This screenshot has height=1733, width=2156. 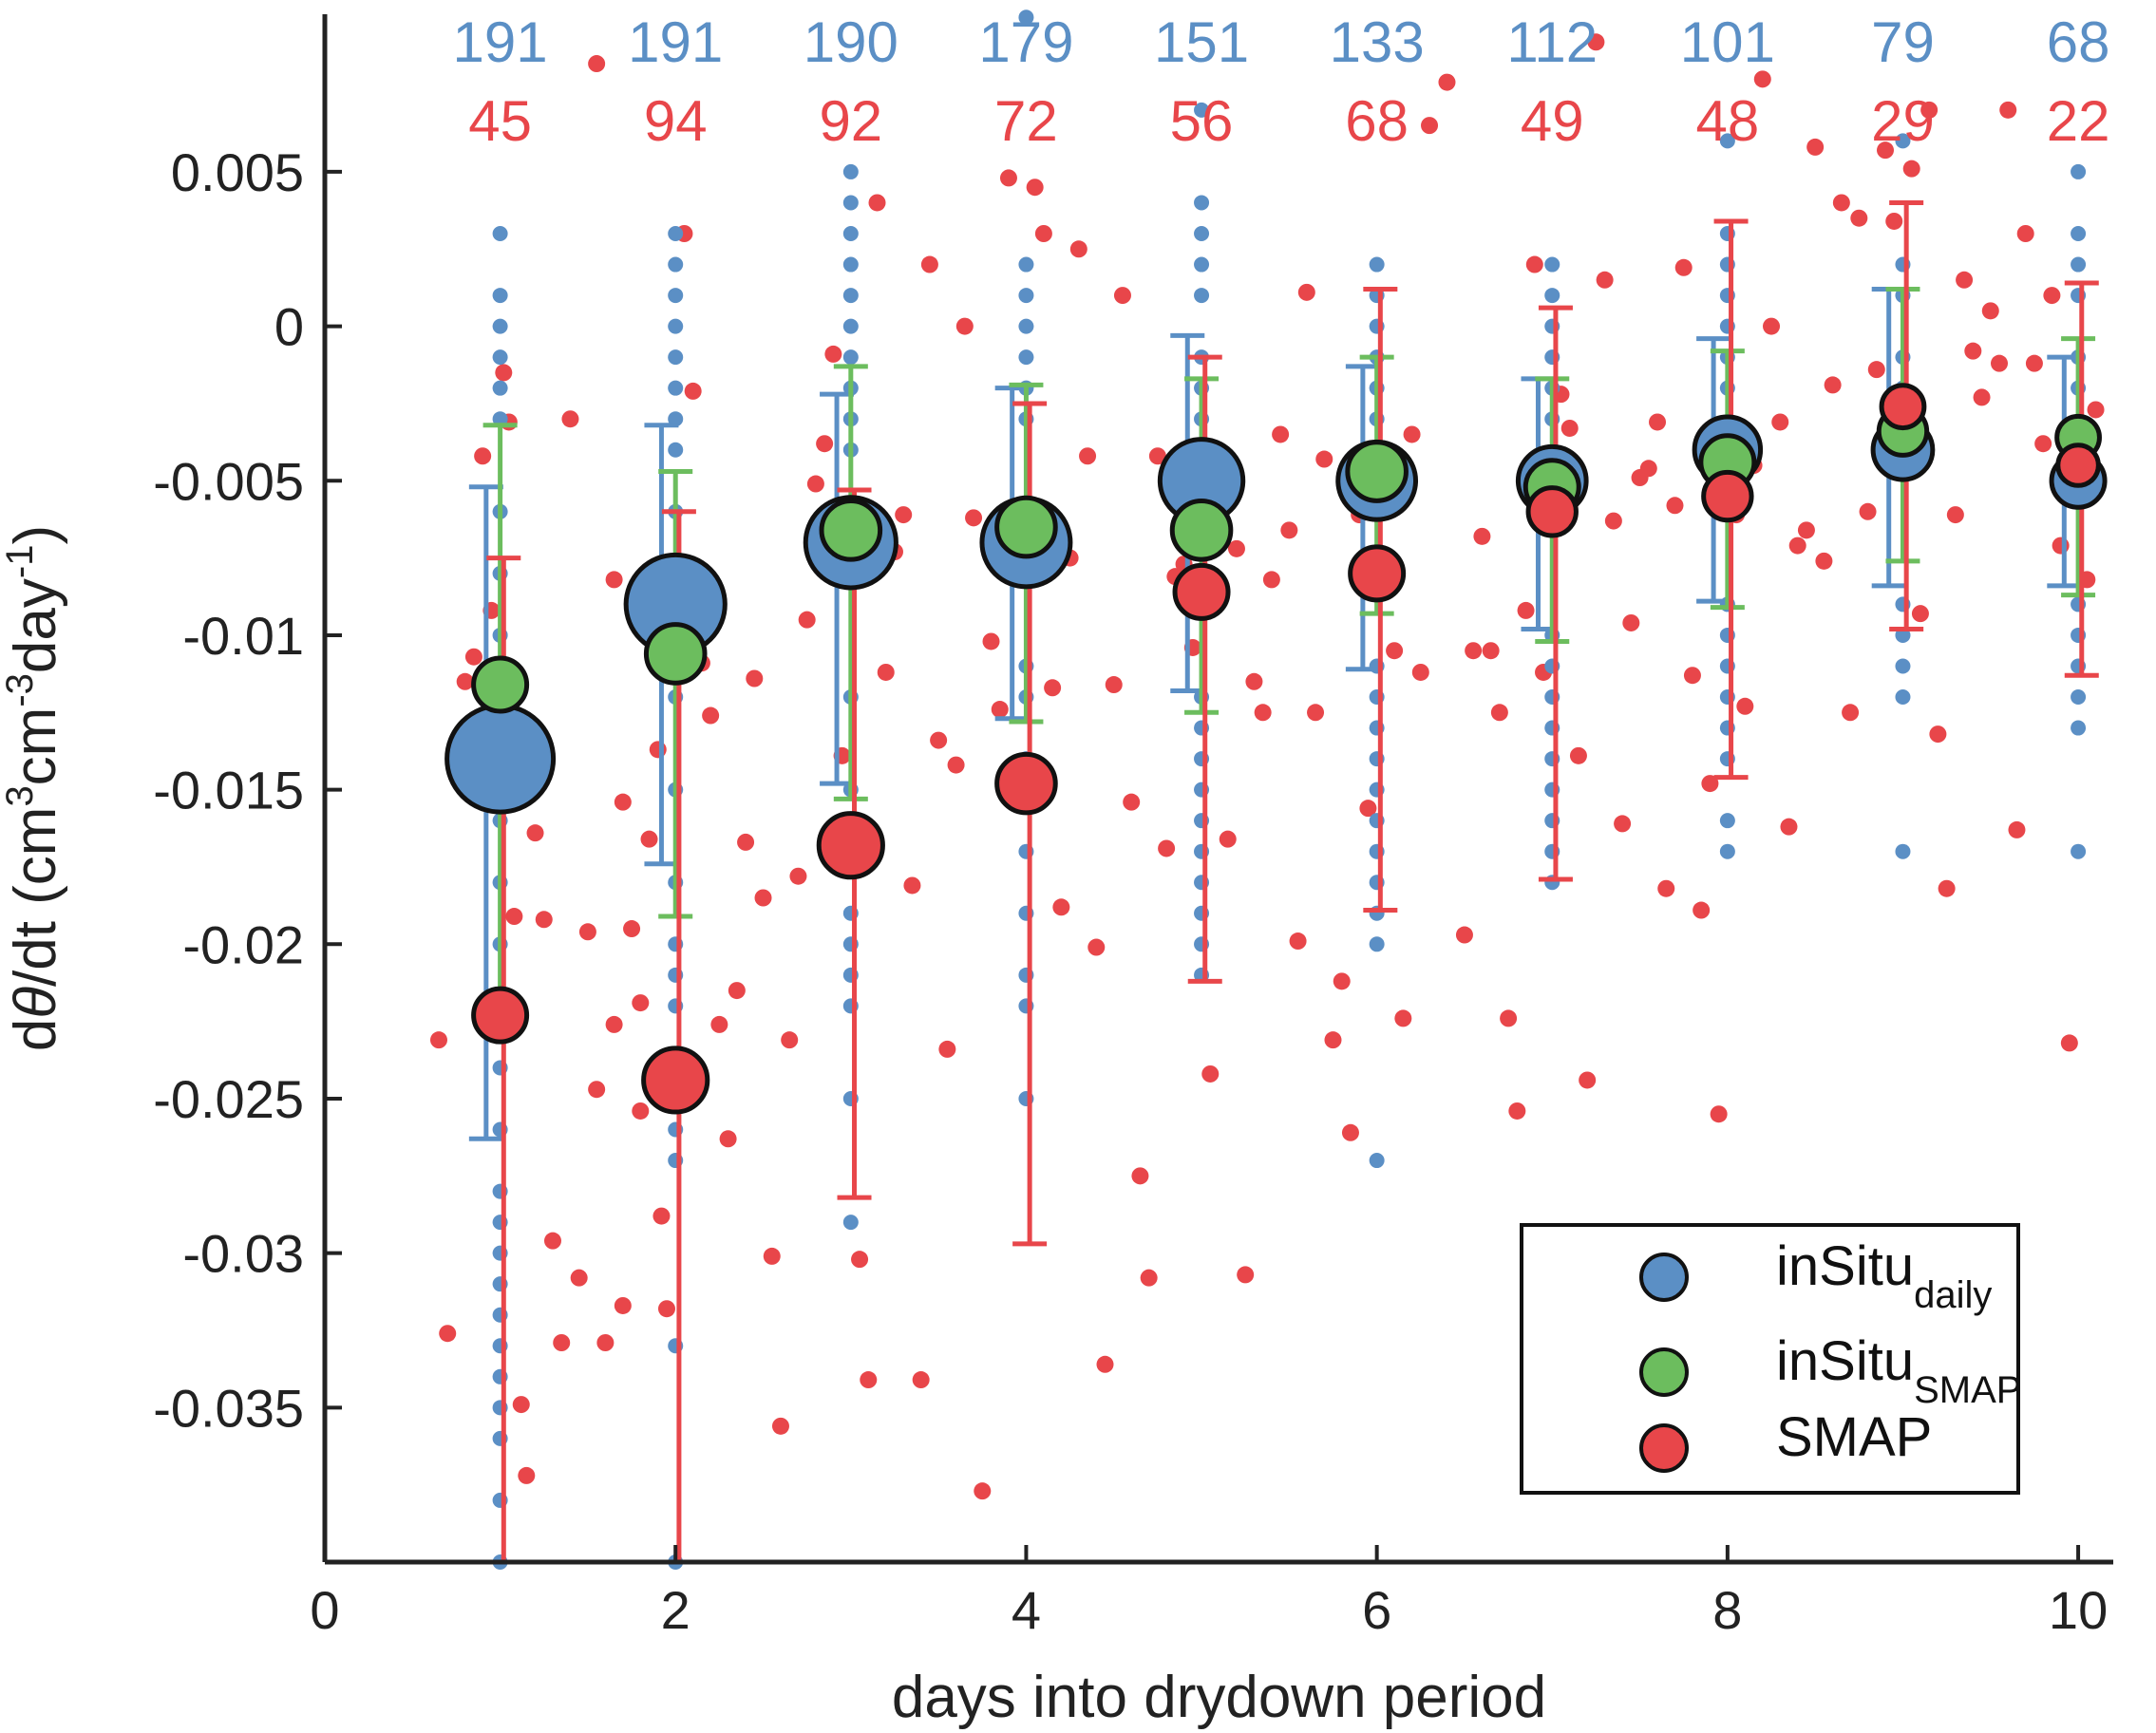 I want to click on y-axis-title-superscript: -1, so click(x=20, y=562).